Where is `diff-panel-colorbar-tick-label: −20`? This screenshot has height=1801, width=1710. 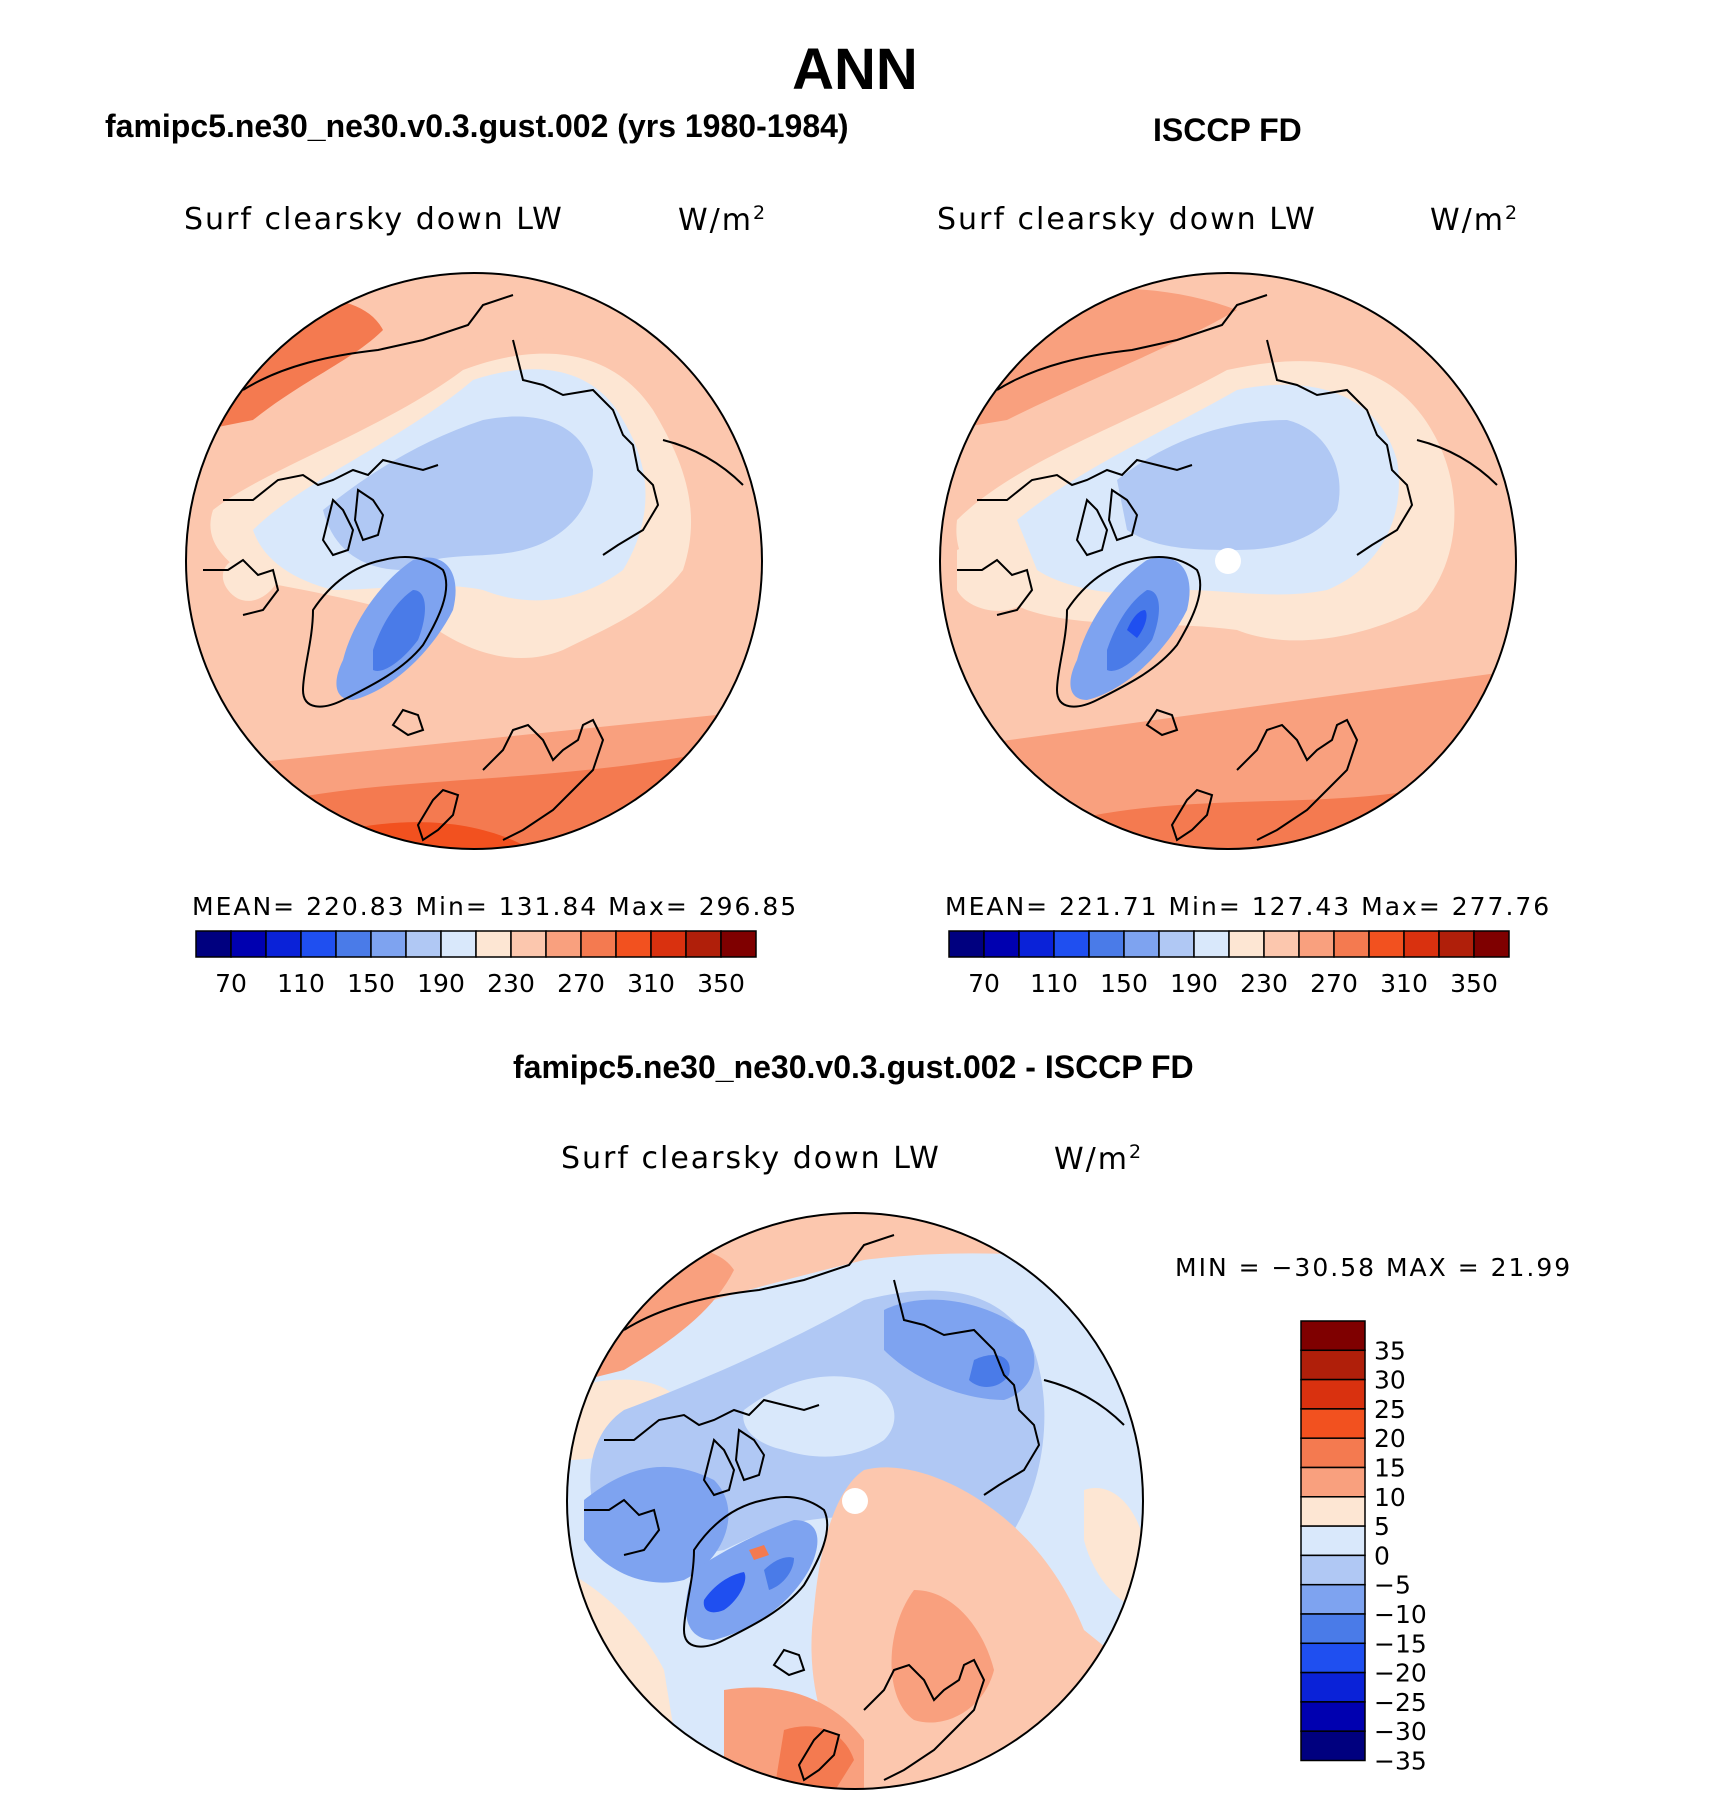
diff-panel-colorbar-tick-label: −20 is located at coordinates (1400, 1673).